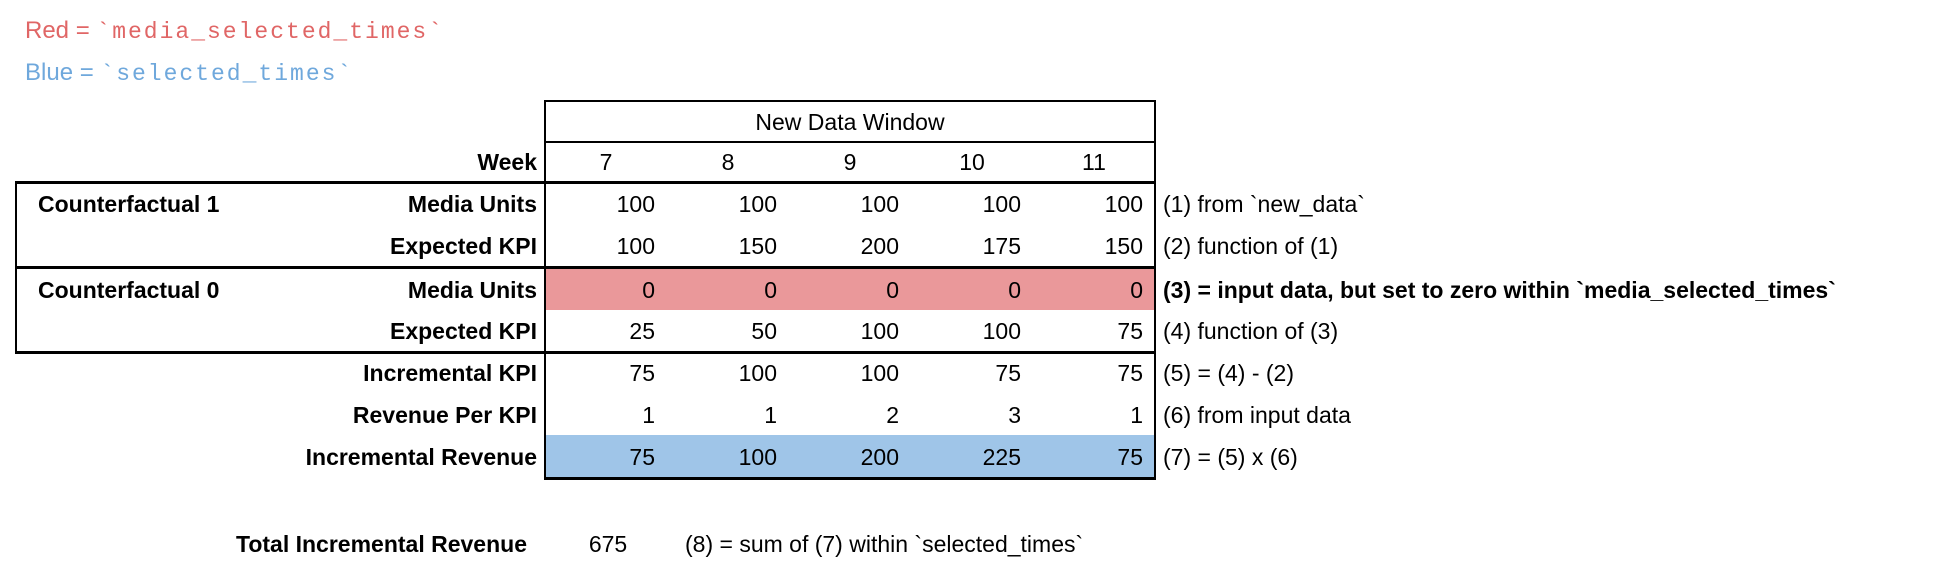 The width and height of the screenshot is (1960, 574). I want to click on table-cell: 50, so click(764, 331).